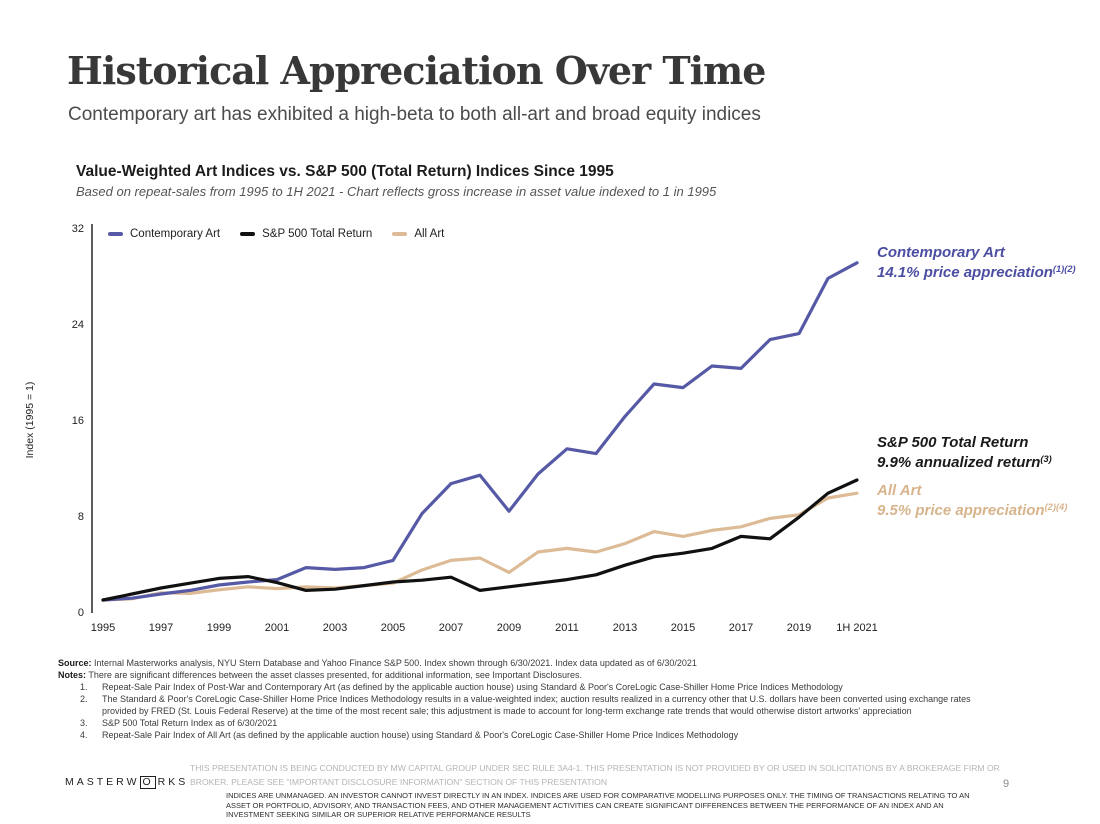 This screenshot has width=1100, height=824. I want to click on annotation-line: 14.1% price appreciation(1)(2), so click(976, 273).